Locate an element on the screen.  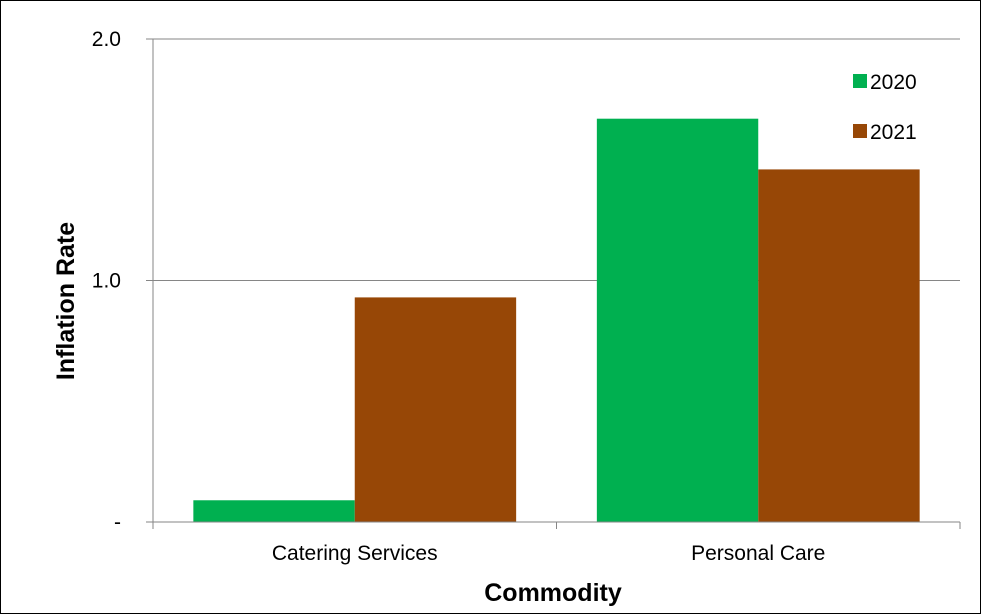
legend-label-2021: 2021 is located at coordinates (893, 132).